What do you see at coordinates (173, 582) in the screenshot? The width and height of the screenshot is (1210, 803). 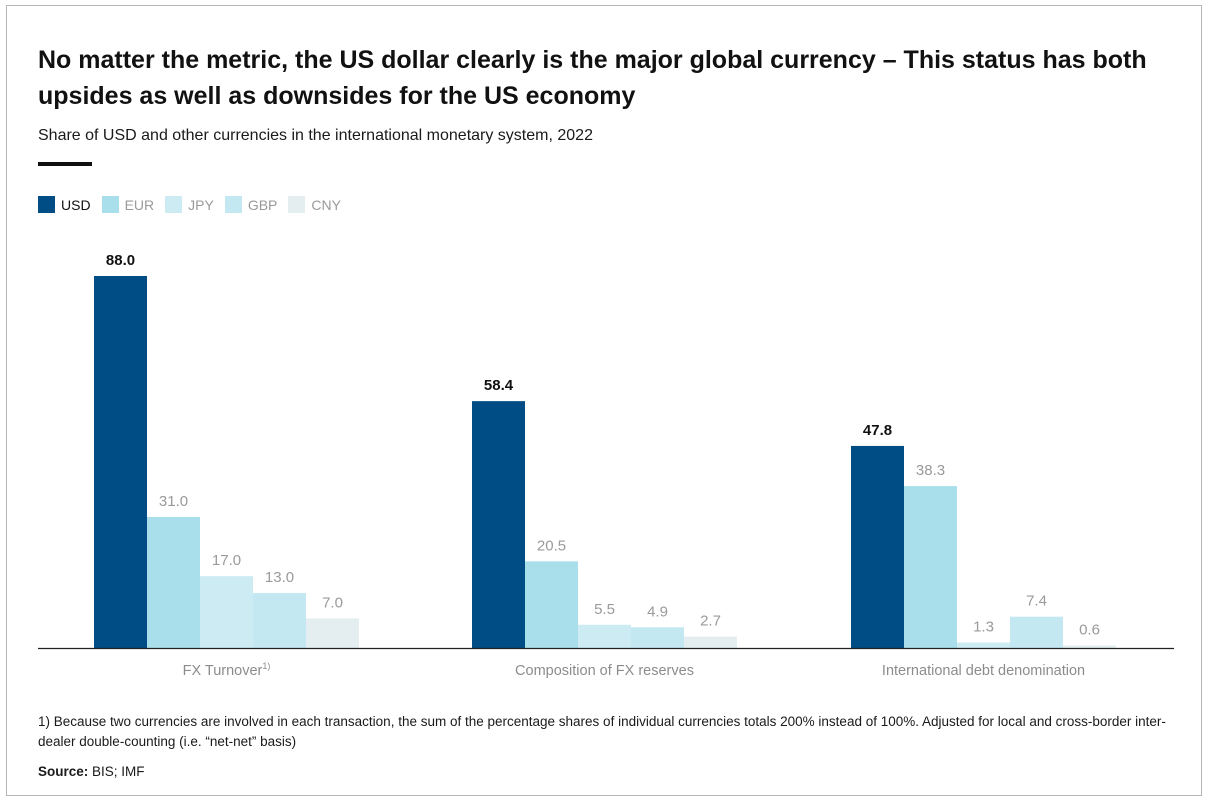 I see `bar-fx-turnover-eur` at bounding box center [173, 582].